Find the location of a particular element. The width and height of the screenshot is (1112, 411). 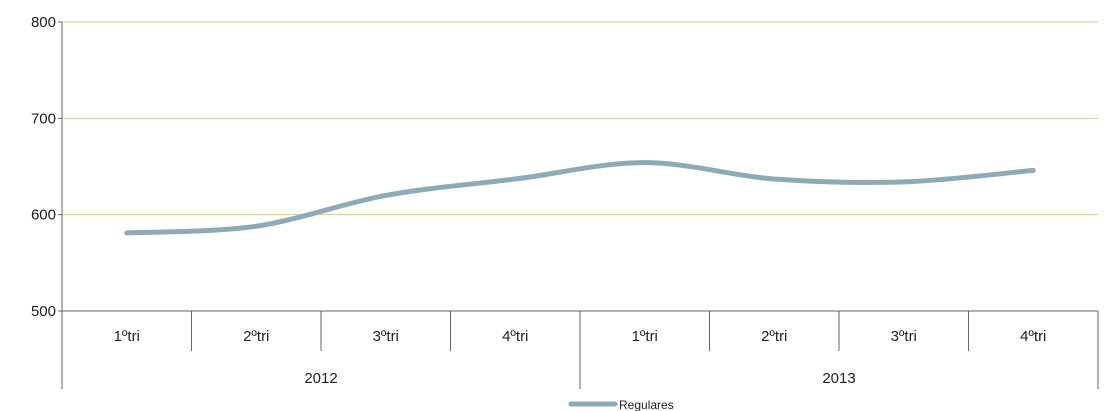

y-tick-label: 800 is located at coordinates (43, 22).